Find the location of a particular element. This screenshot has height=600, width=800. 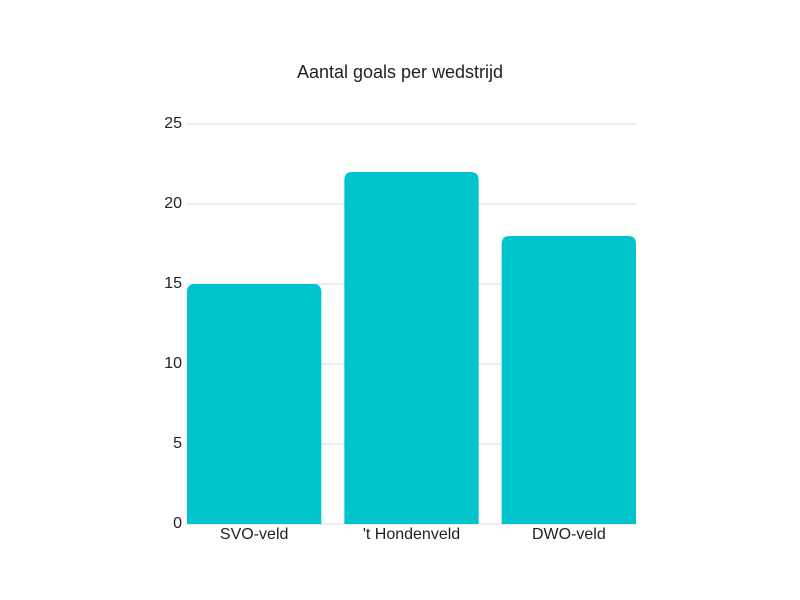

y-tick-label: 0 is located at coordinates (177, 523).